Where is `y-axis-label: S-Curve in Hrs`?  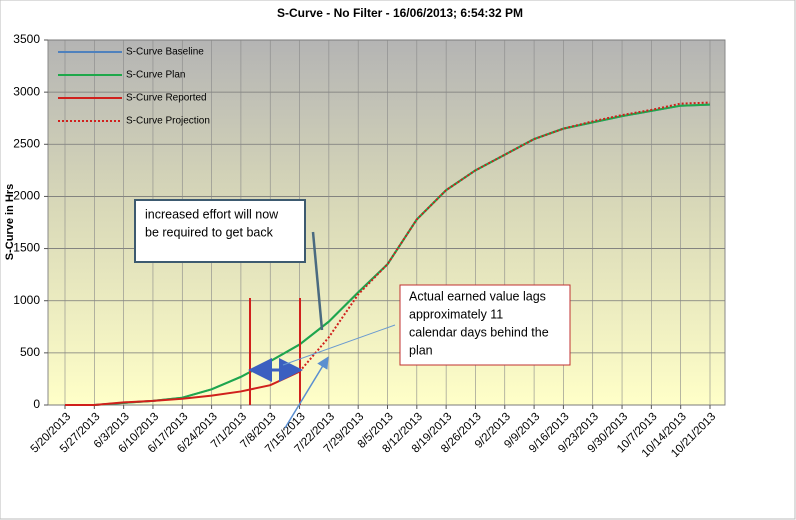 y-axis-label: S-Curve in Hrs is located at coordinates (10, 222).